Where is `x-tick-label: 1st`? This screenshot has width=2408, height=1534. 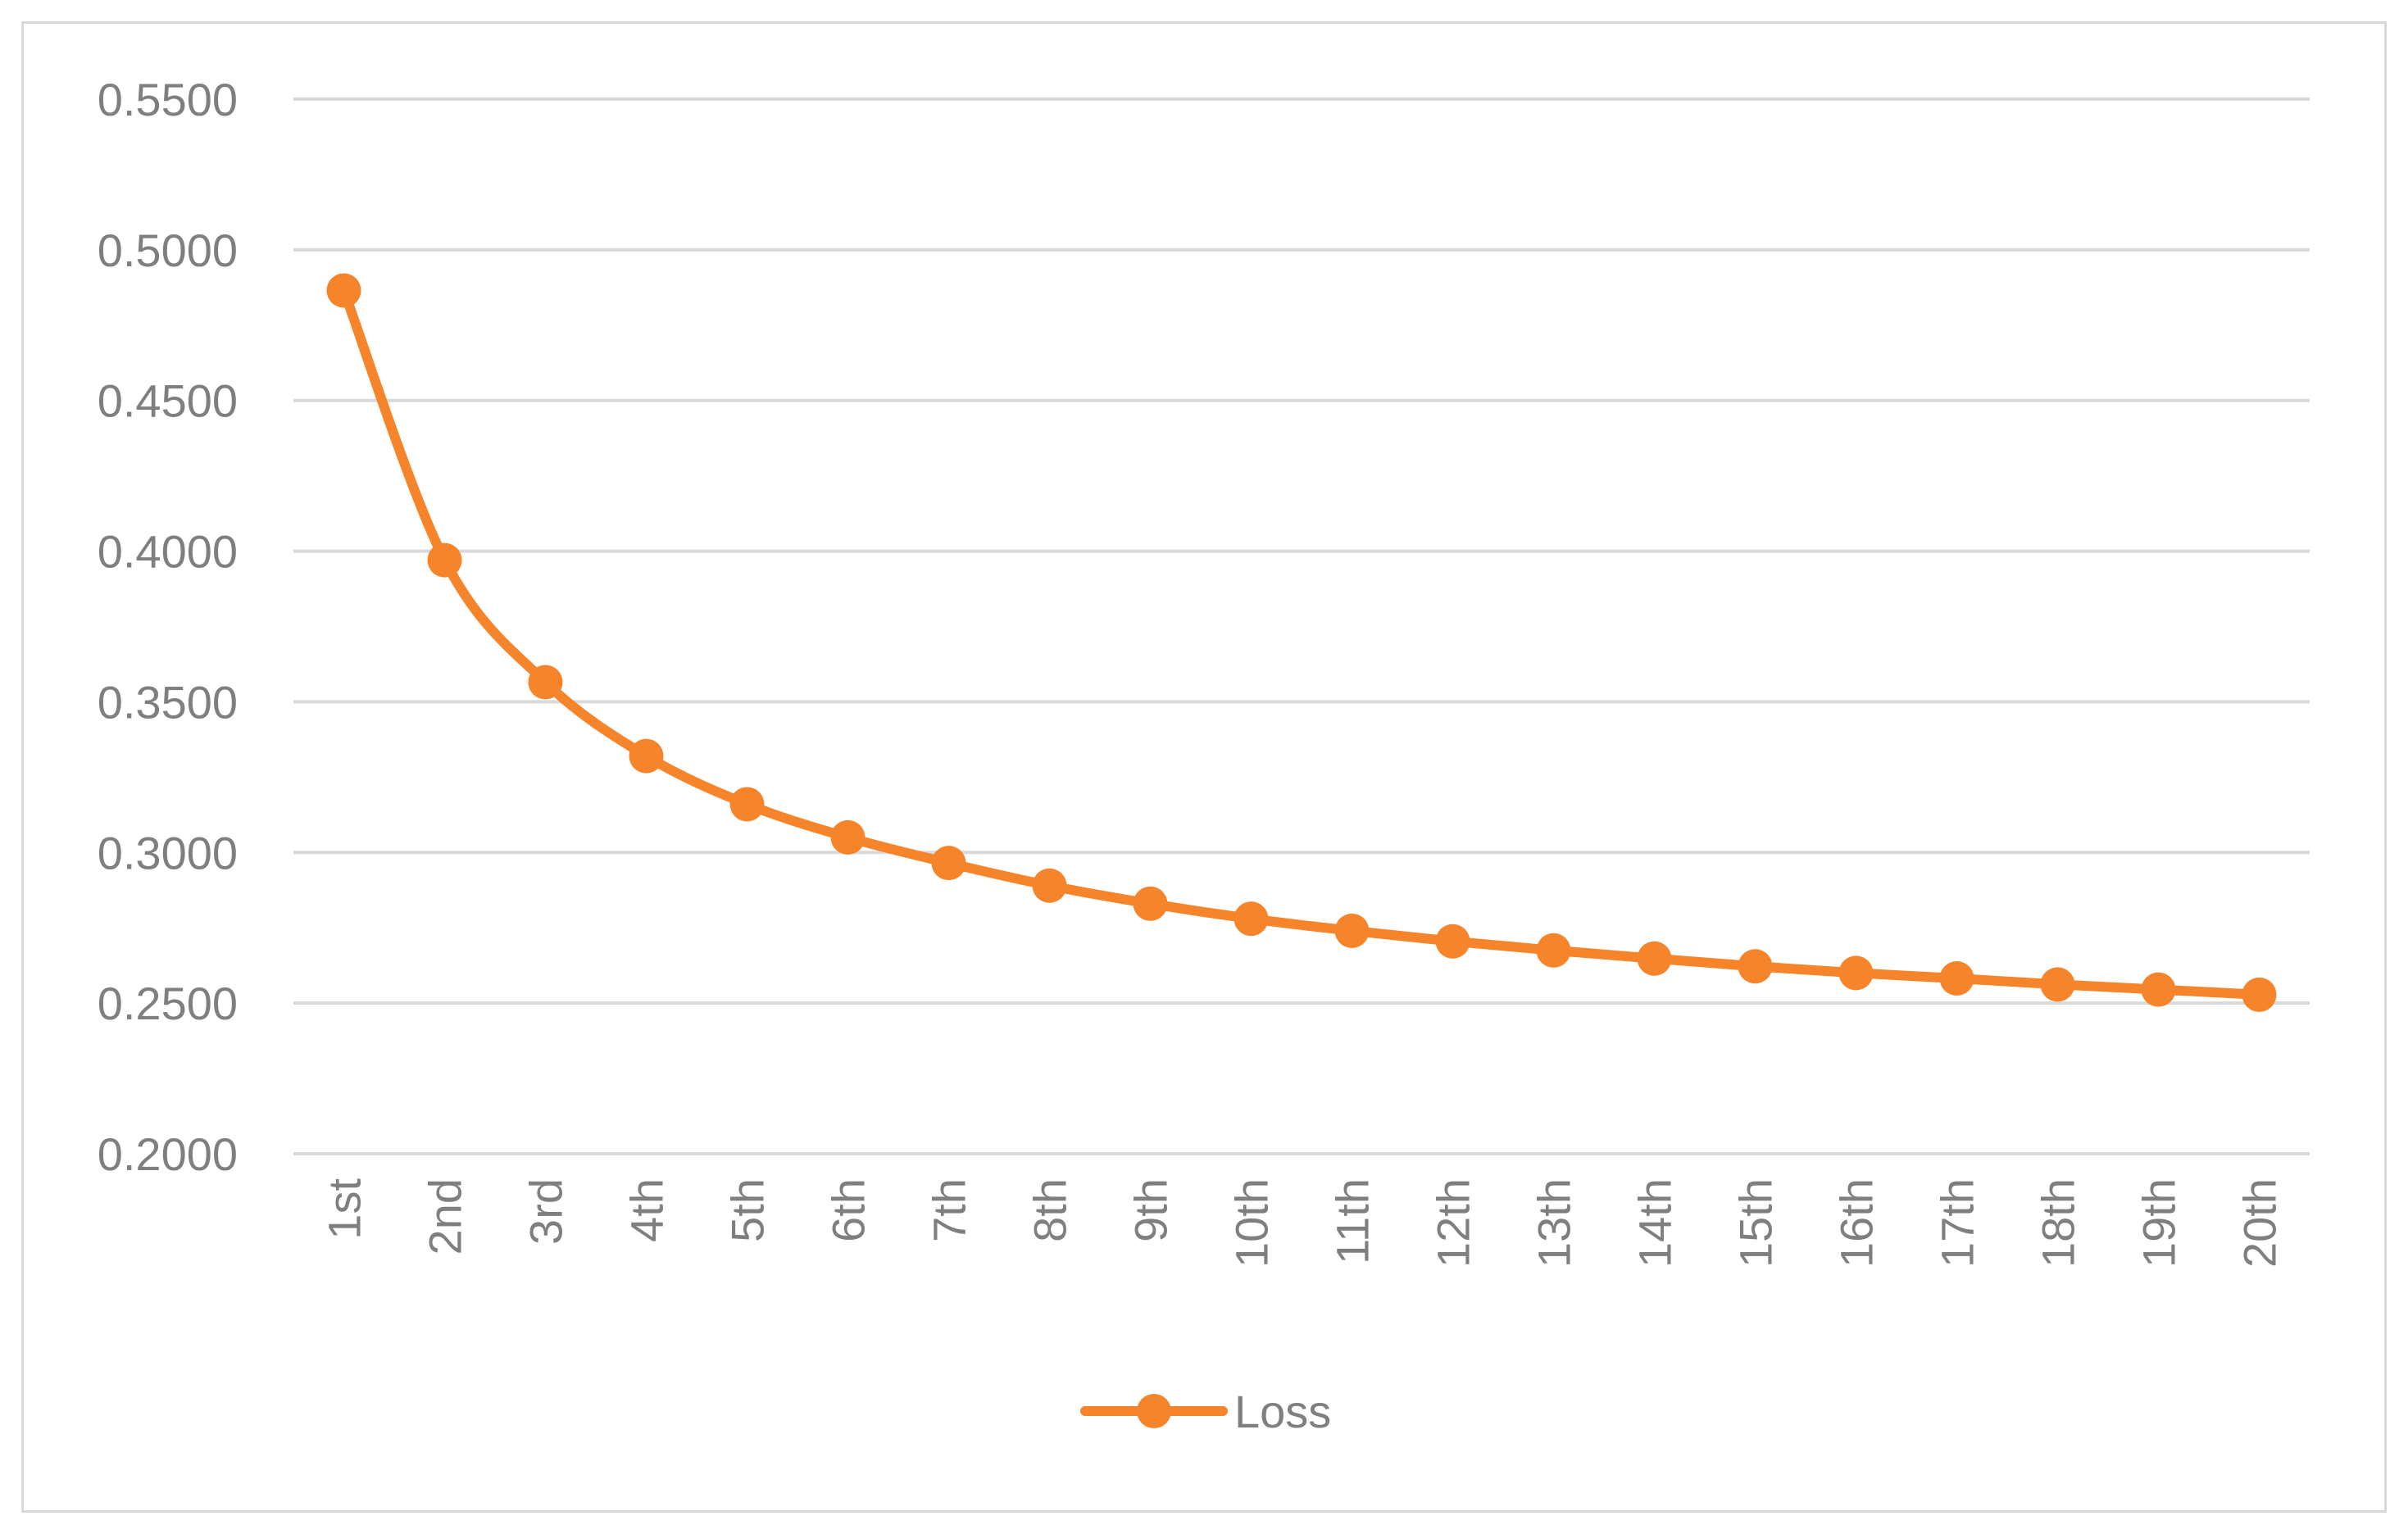
x-tick-label: 1st is located at coordinates (344, 1209).